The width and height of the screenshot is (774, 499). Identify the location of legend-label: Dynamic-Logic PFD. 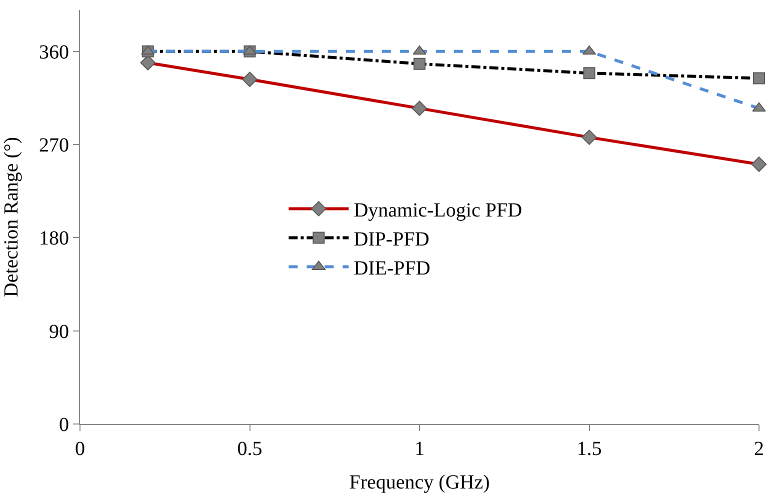
(438, 211).